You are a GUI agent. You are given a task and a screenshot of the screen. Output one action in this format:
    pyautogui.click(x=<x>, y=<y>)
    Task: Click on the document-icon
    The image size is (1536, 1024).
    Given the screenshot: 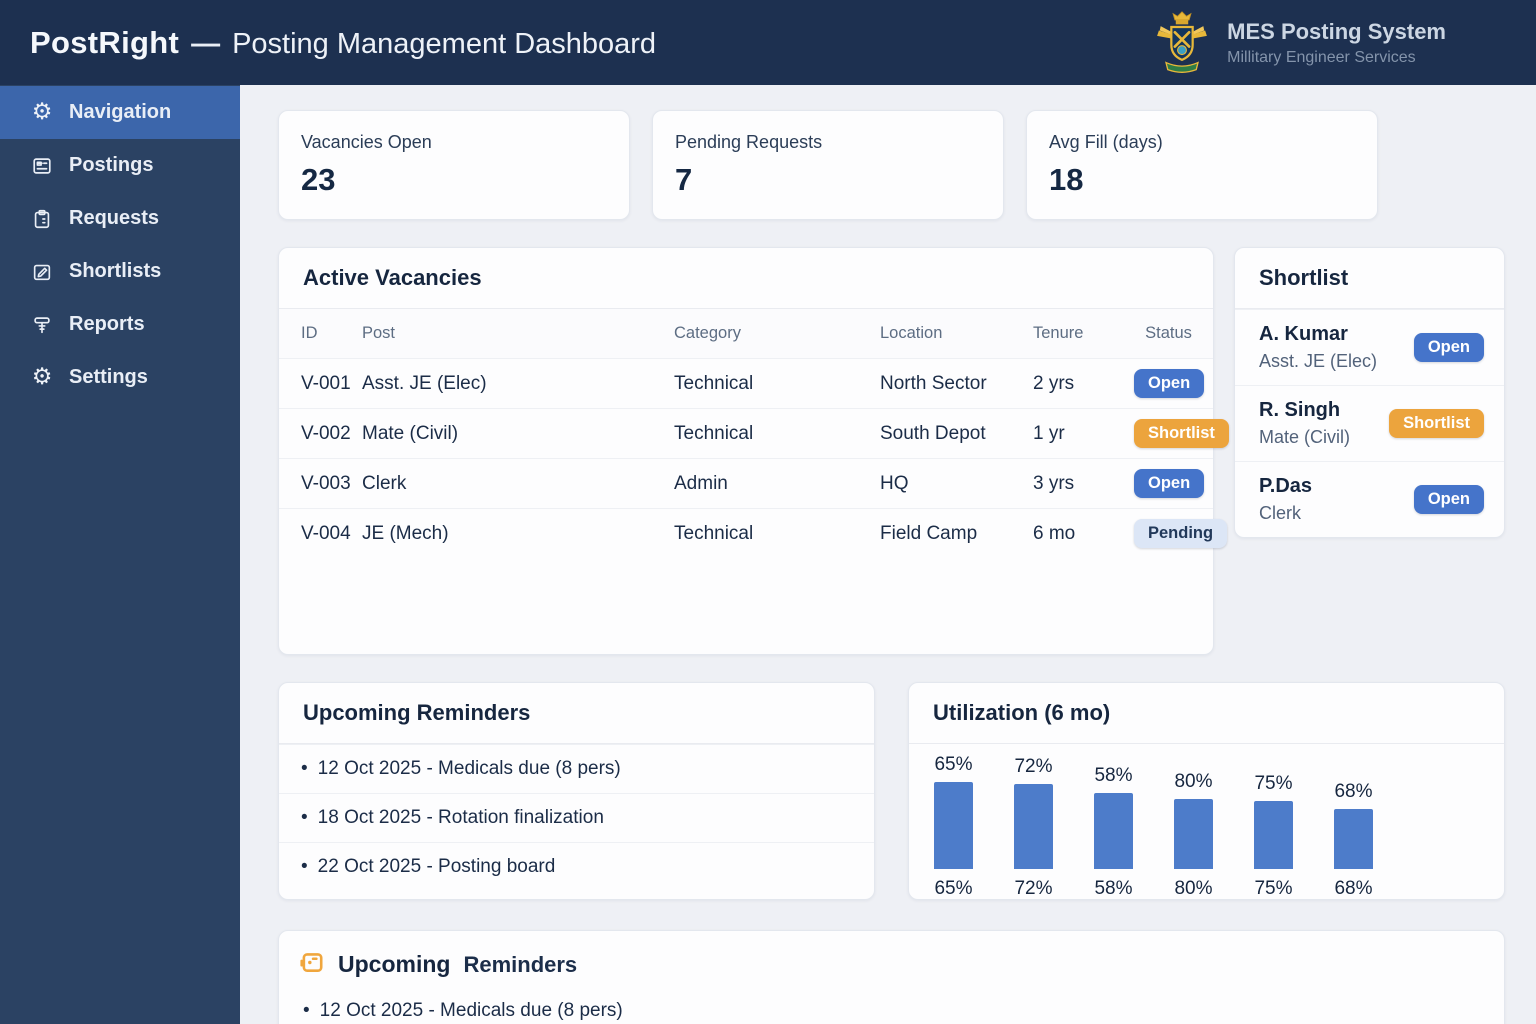 What is the action you would take?
    pyautogui.click(x=42, y=166)
    